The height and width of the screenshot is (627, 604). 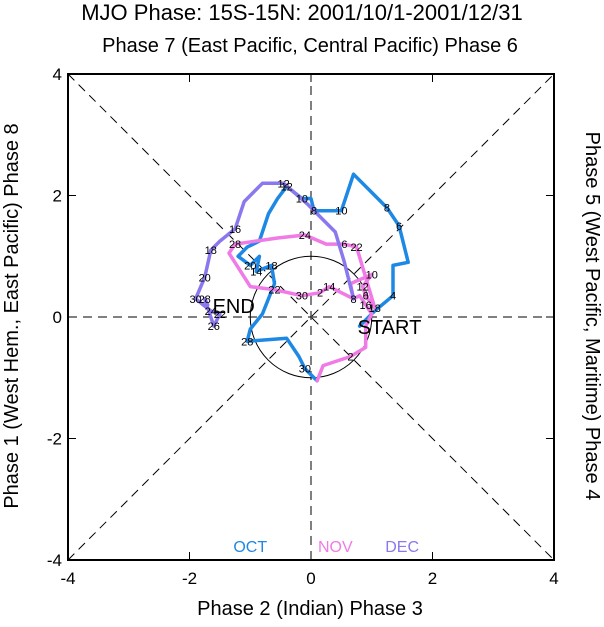 What do you see at coordinates (57, 74) in the screenshot?
I see `y-tick-label: 4` at bounding box center [57, 74].